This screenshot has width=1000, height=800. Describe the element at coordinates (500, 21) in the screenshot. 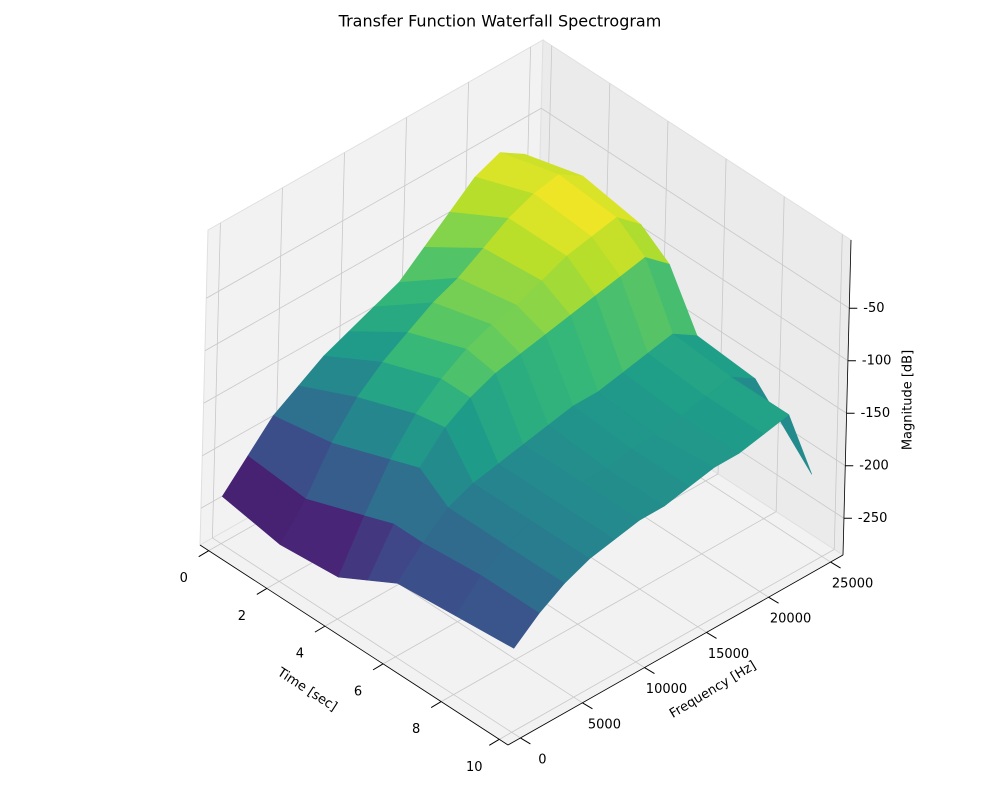

I see `chart-title: Transfer Function Waterfall Spectrogram` at that location.